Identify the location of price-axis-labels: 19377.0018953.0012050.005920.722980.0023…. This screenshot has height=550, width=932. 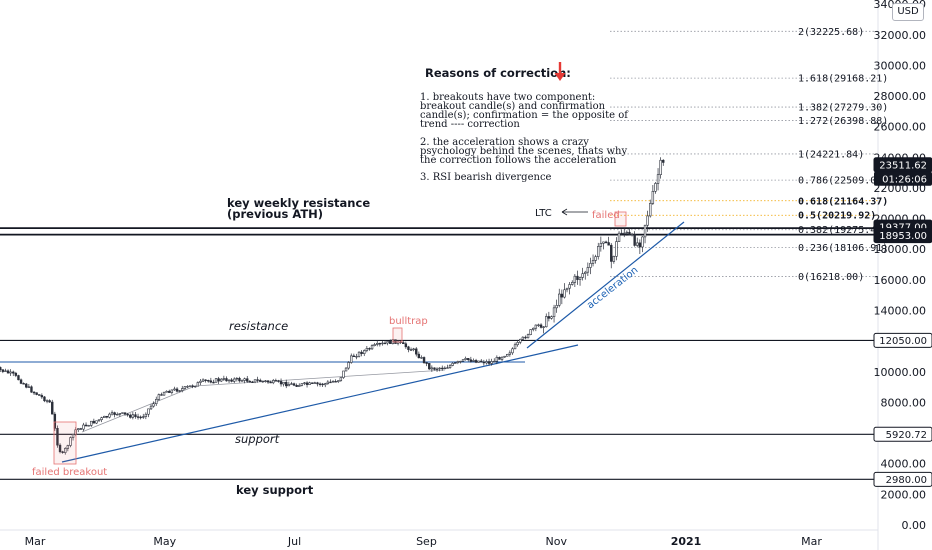
(902, 322).